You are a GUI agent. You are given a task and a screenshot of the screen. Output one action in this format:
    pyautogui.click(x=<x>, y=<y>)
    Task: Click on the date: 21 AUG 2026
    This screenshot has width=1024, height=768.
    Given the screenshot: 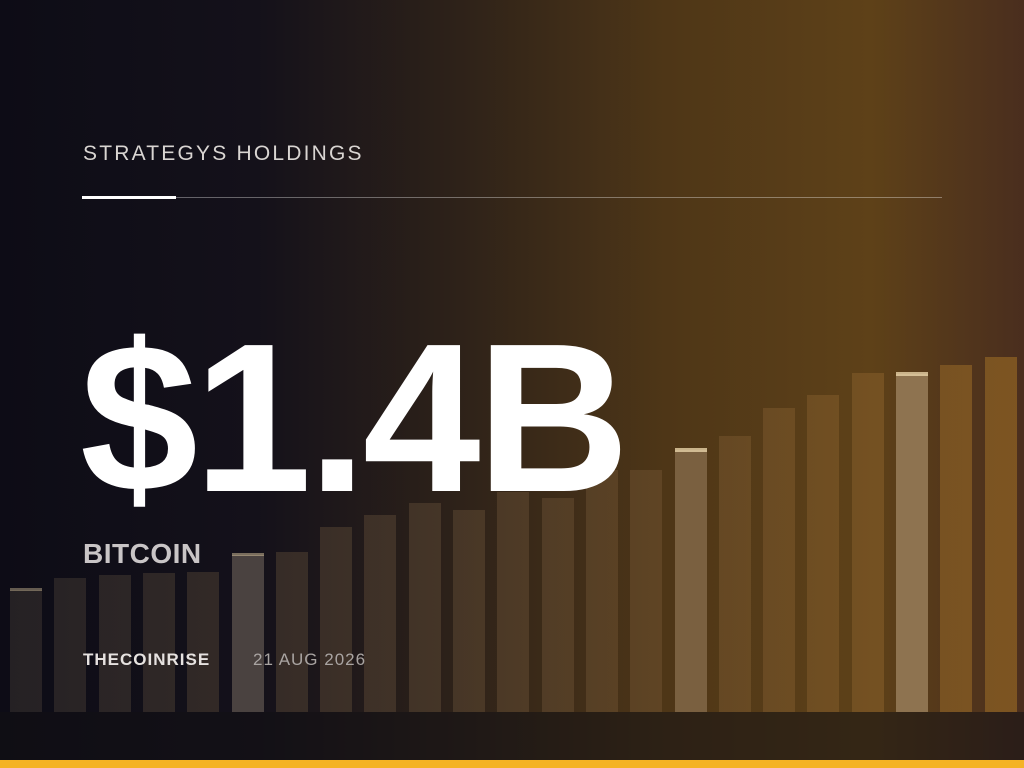 What is the action you would take?
    pyautogui.click(x=310, y=659)
    